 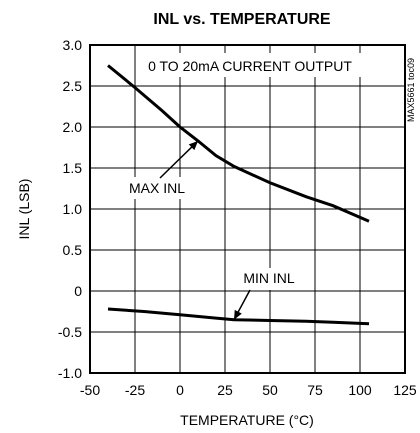 I want to click on y-tick-label: -1.0, so click(x=70, y=373).